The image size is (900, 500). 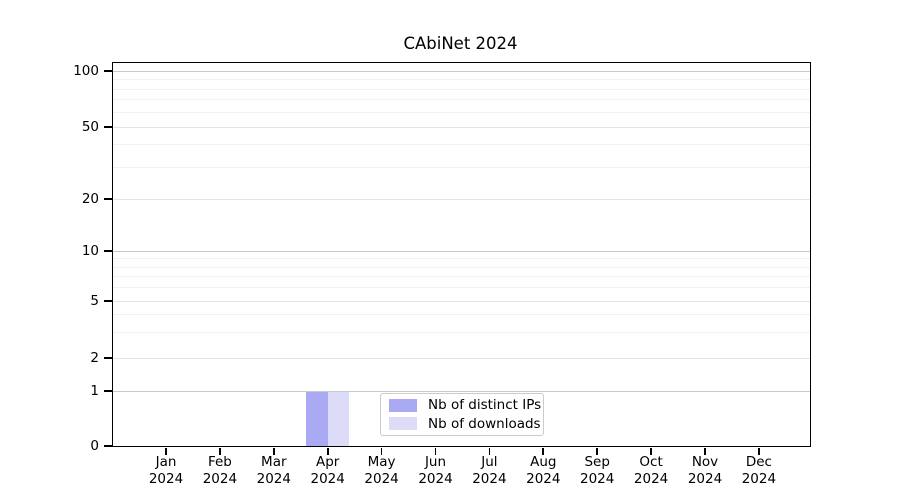 What do you see at coordinates (90, 127) in the screenshot?
I see `y-tick-label-50: 50` at bounding box center [90, 127].